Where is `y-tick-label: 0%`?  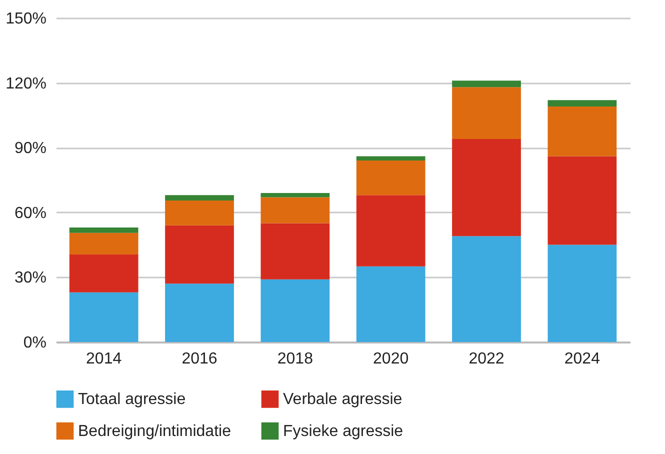
y-tick-label: 0% is located at coordinates (34, 343).